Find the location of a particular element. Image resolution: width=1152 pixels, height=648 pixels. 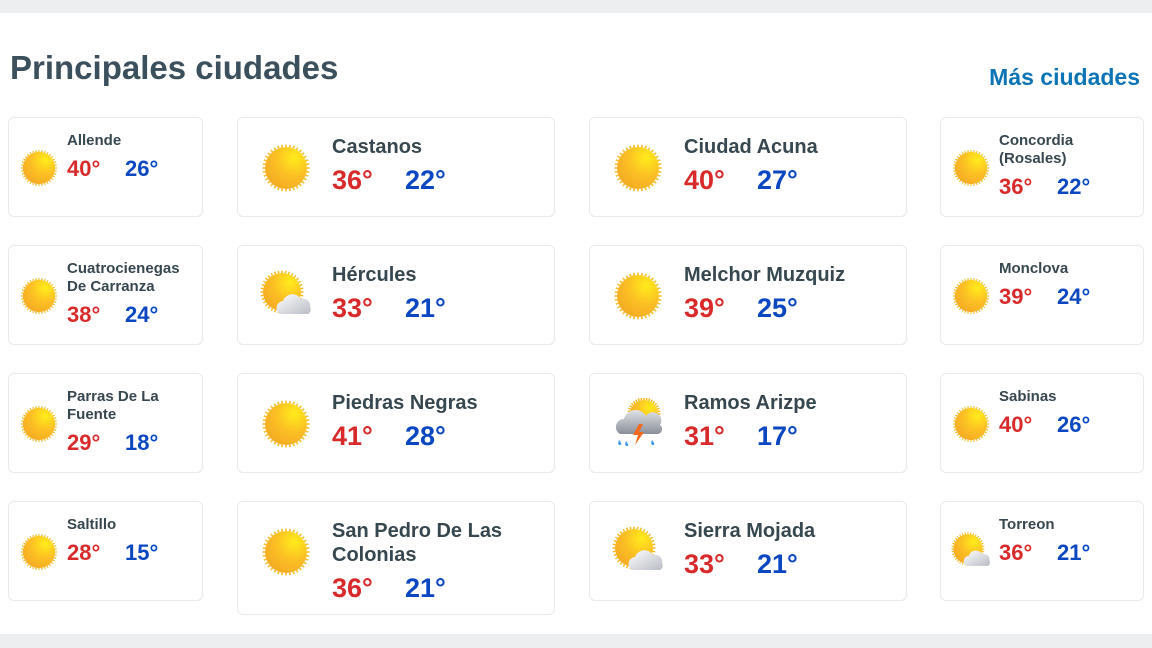

temperatures: 31° 17° is located at coordinates (789, 436).